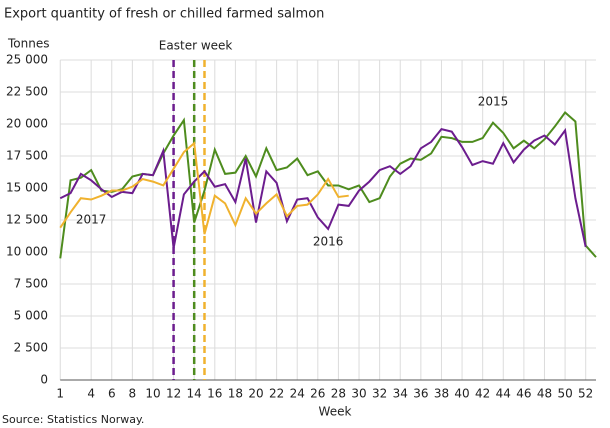 Image resolution: width=610 pixels, height=428 pixels. Describe the element at coordinates (31, 284) in the screenshot. I see `y-tick-label: 7 500` at that location.